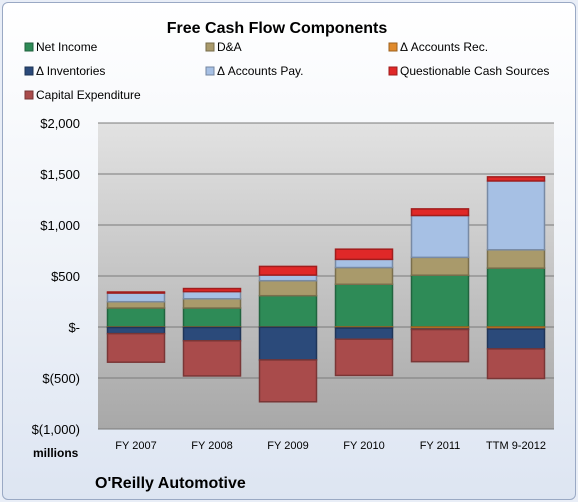  What do you see at coordinates (474, 71) in the screenshot?
I see `legend-label-questionable-cash-sources: Questionable Cash Sources` at bounding box center [474, 71].